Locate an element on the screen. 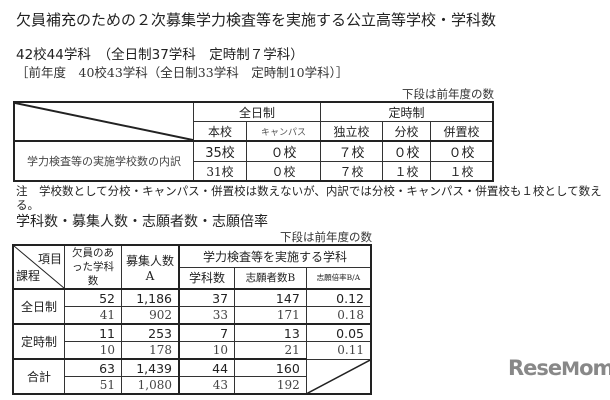 The height and width of the screenshot is (400, 610). sub-col: 志願倍率B/A is located at coordinates (338, 278).